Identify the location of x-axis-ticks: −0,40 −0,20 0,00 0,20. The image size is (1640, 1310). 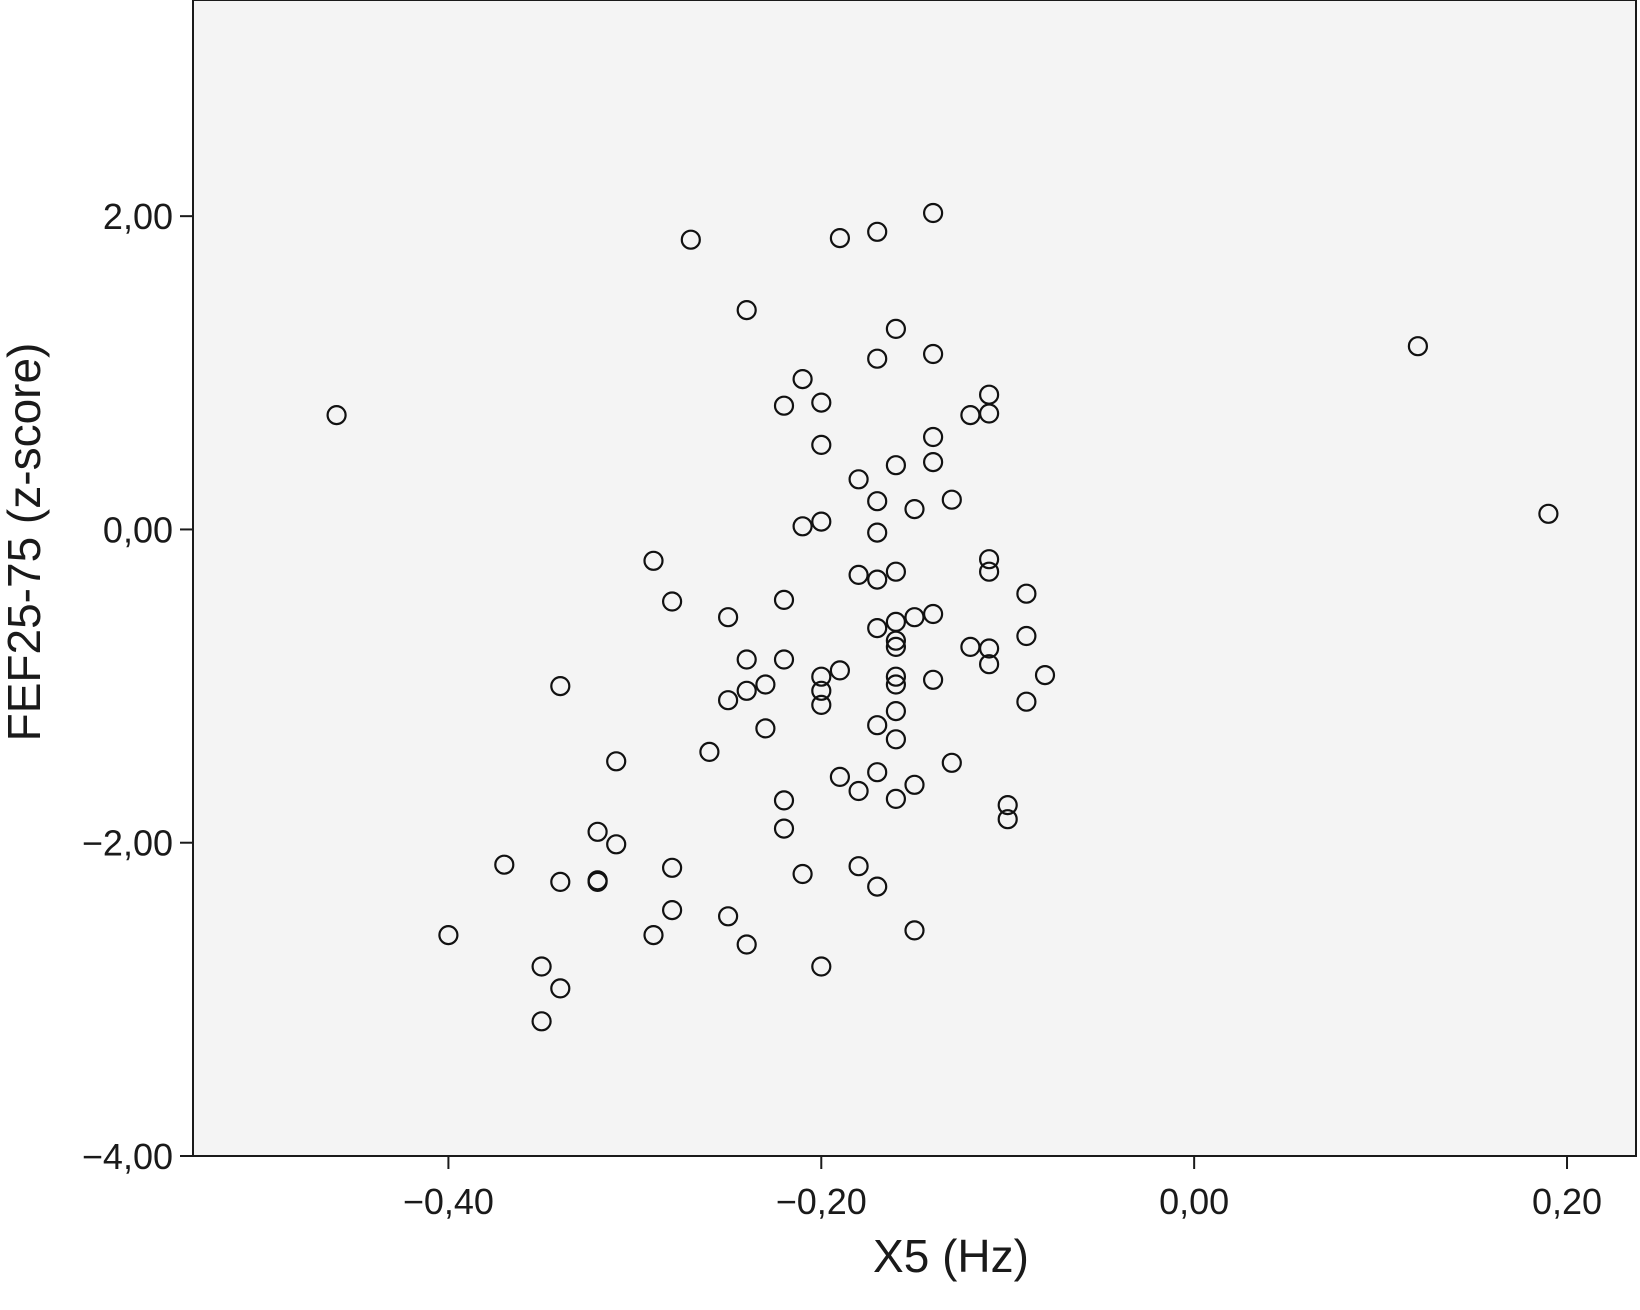
(1002, 1189).